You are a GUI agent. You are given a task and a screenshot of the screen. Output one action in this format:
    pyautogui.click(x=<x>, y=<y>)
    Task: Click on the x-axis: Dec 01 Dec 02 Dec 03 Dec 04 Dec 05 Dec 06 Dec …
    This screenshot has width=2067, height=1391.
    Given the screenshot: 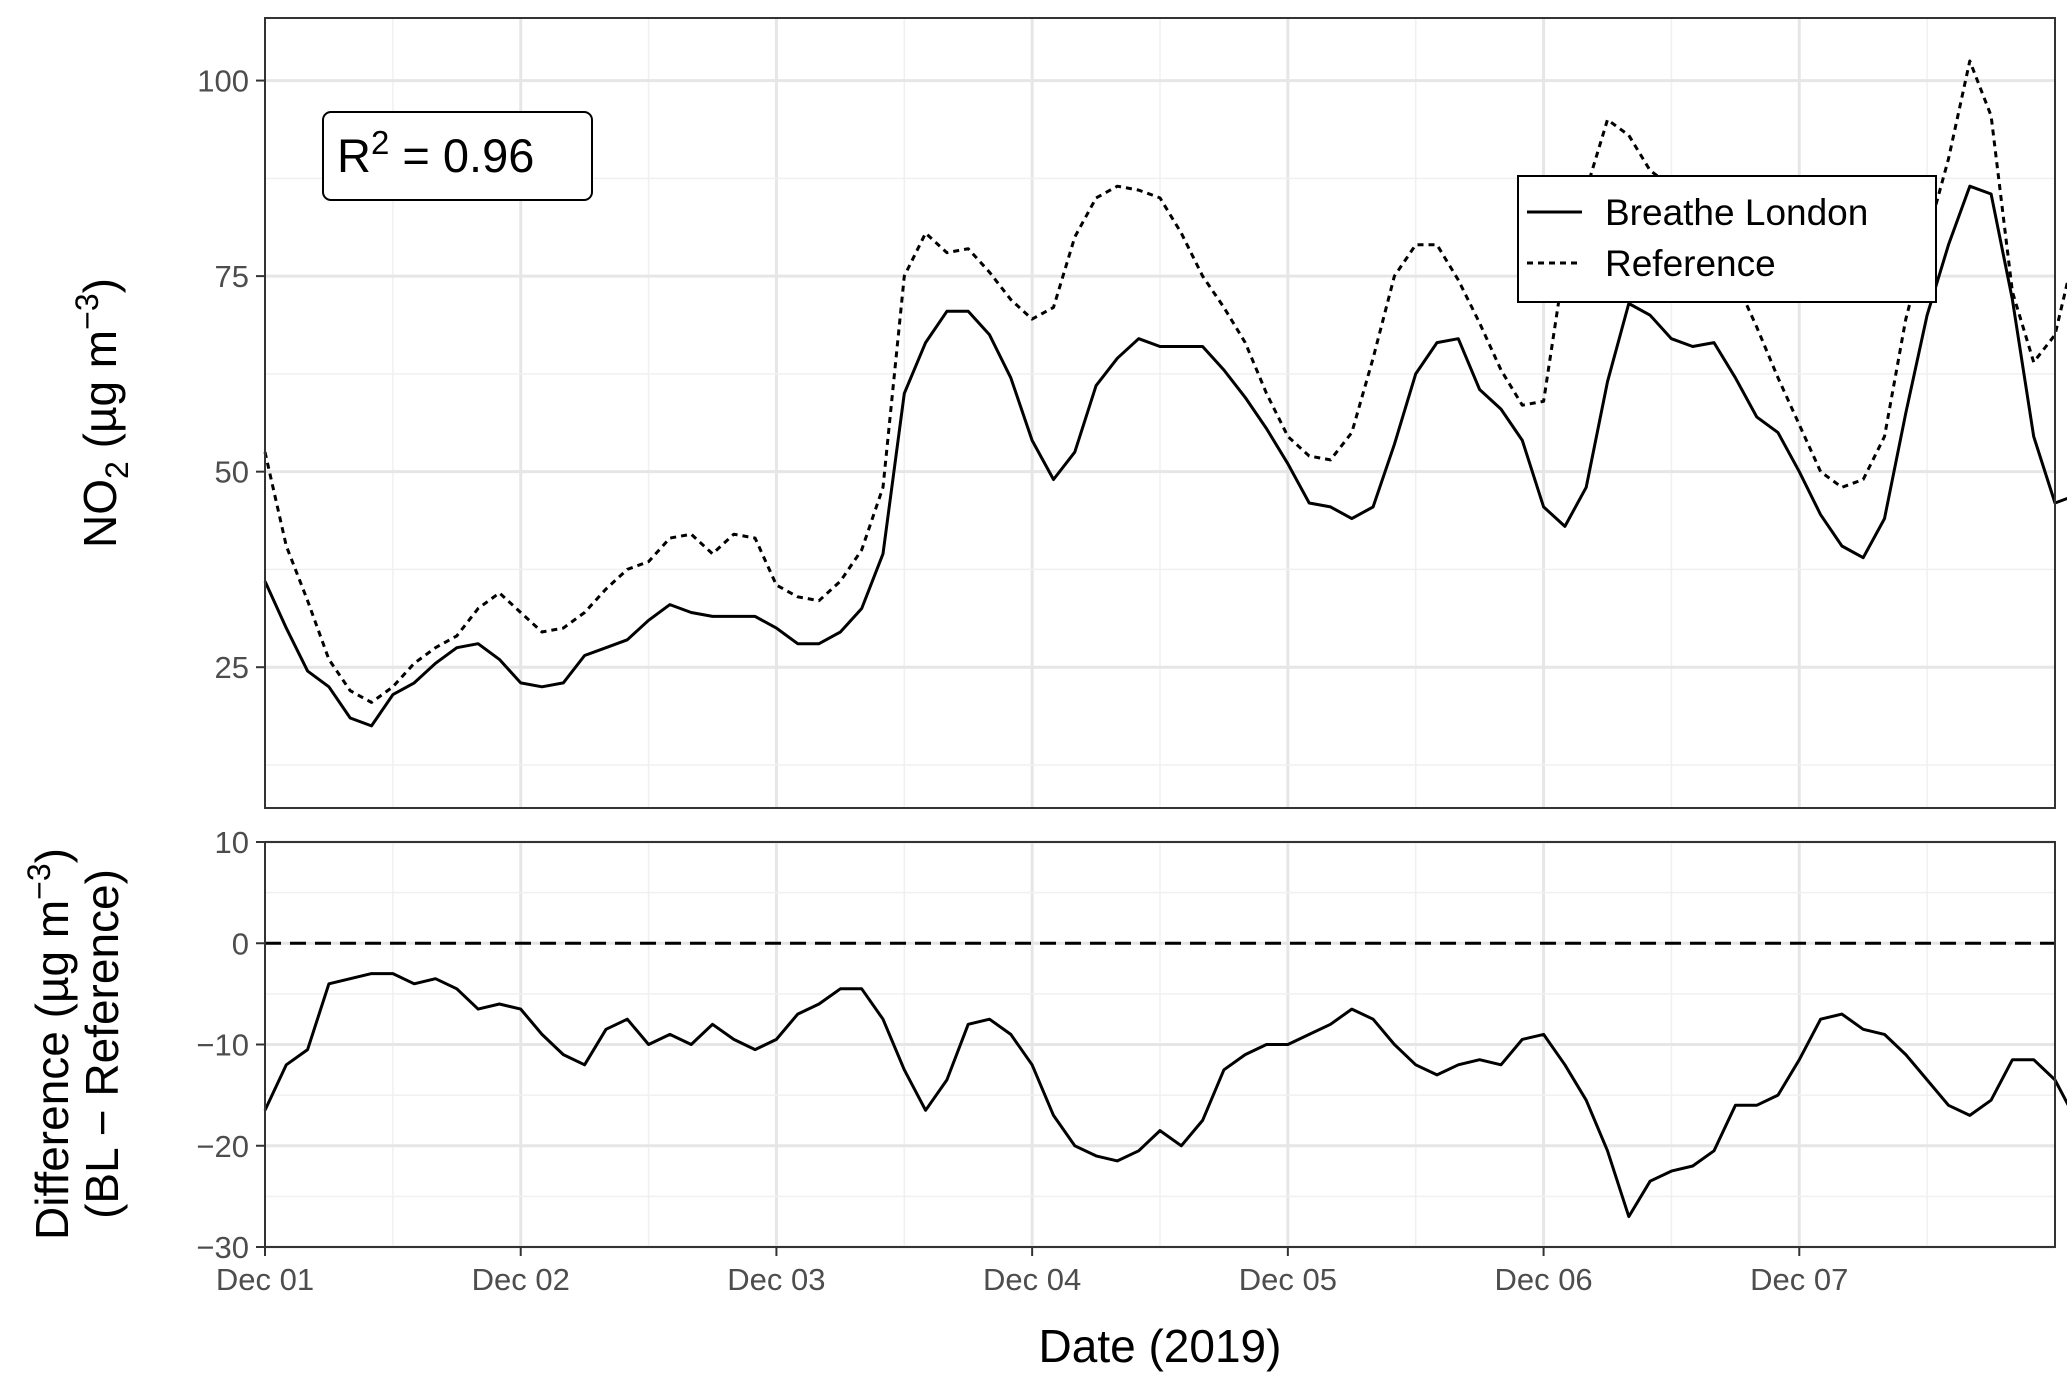 What is the action you would take?
    pyautogui.click(x=1032, y=1272)
    